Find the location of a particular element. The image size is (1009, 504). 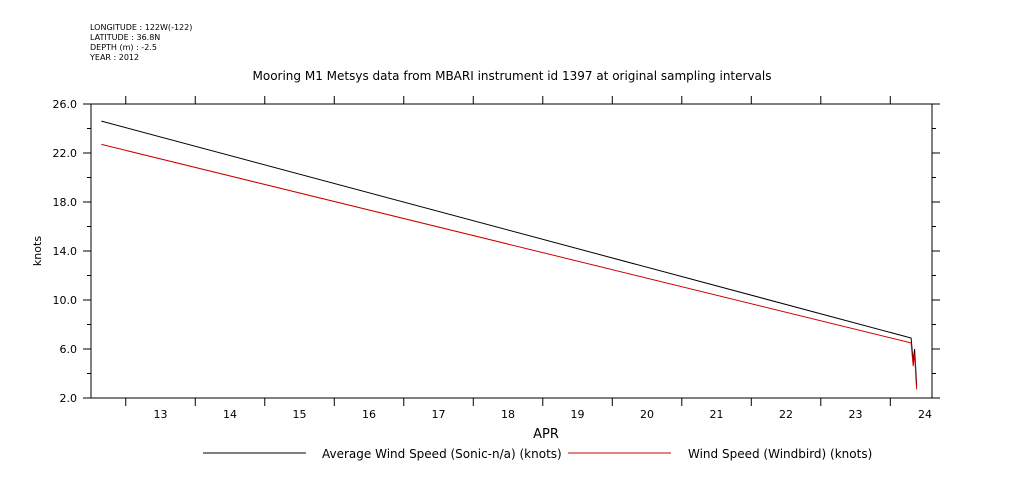

y-tick-label: 10.0 is located at coordinates (65, 300).